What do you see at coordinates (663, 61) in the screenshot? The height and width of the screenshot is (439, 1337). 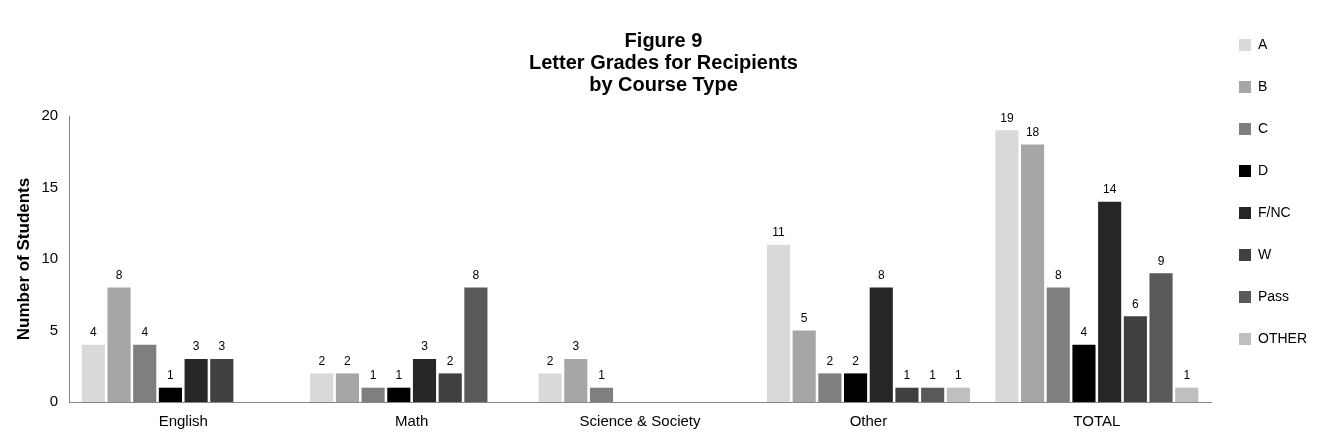 I see `chart-title: Figure 9 Letter Grades for Recipients by Course Type` at bounding box center [663, 61].